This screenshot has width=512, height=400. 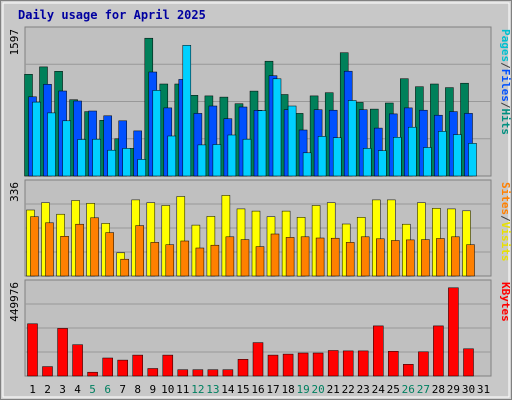 I want to click on day-label: 26, so click(x=408, y=389).